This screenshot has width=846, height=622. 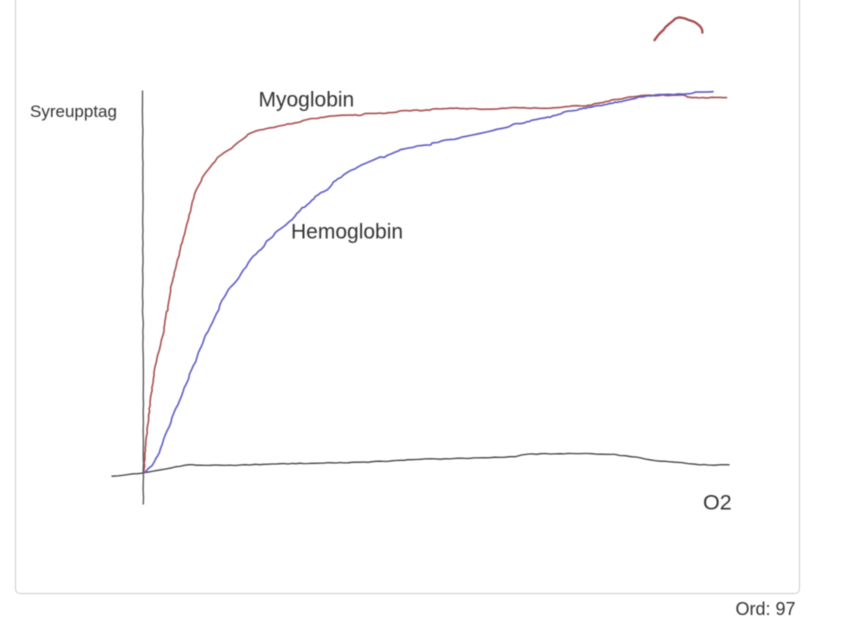 What do you see at coordinates (717, 502) in the screenshot?
I see `svg-text: O2` at bounding box center [717, 502].